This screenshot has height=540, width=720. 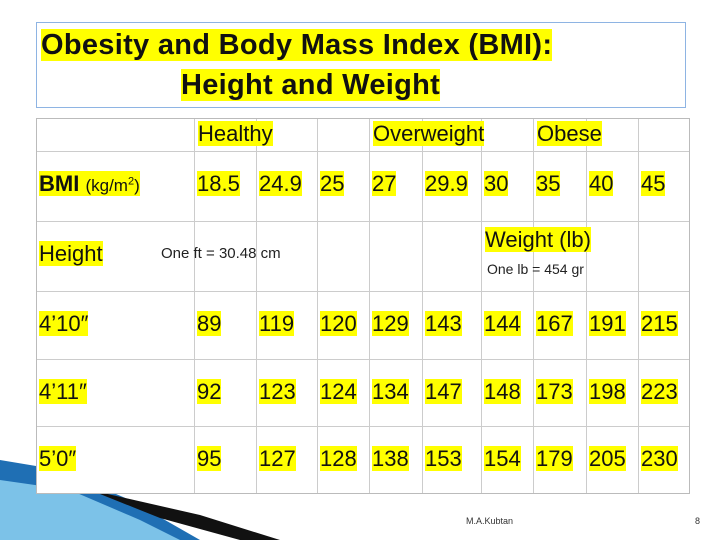 I want to click on weight-value-cell: 205, so click(x=607, y=459).